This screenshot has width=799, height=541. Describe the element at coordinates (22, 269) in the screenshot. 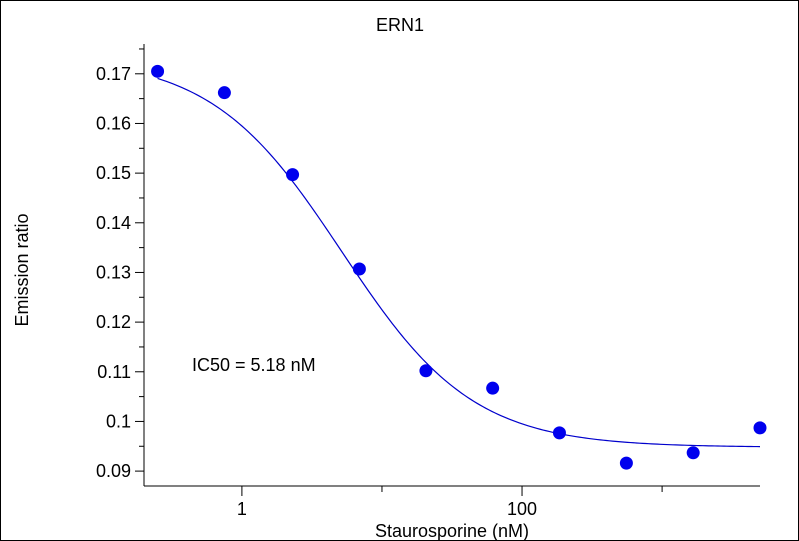

I see `y-axis-label: Emission ratio` at that location.